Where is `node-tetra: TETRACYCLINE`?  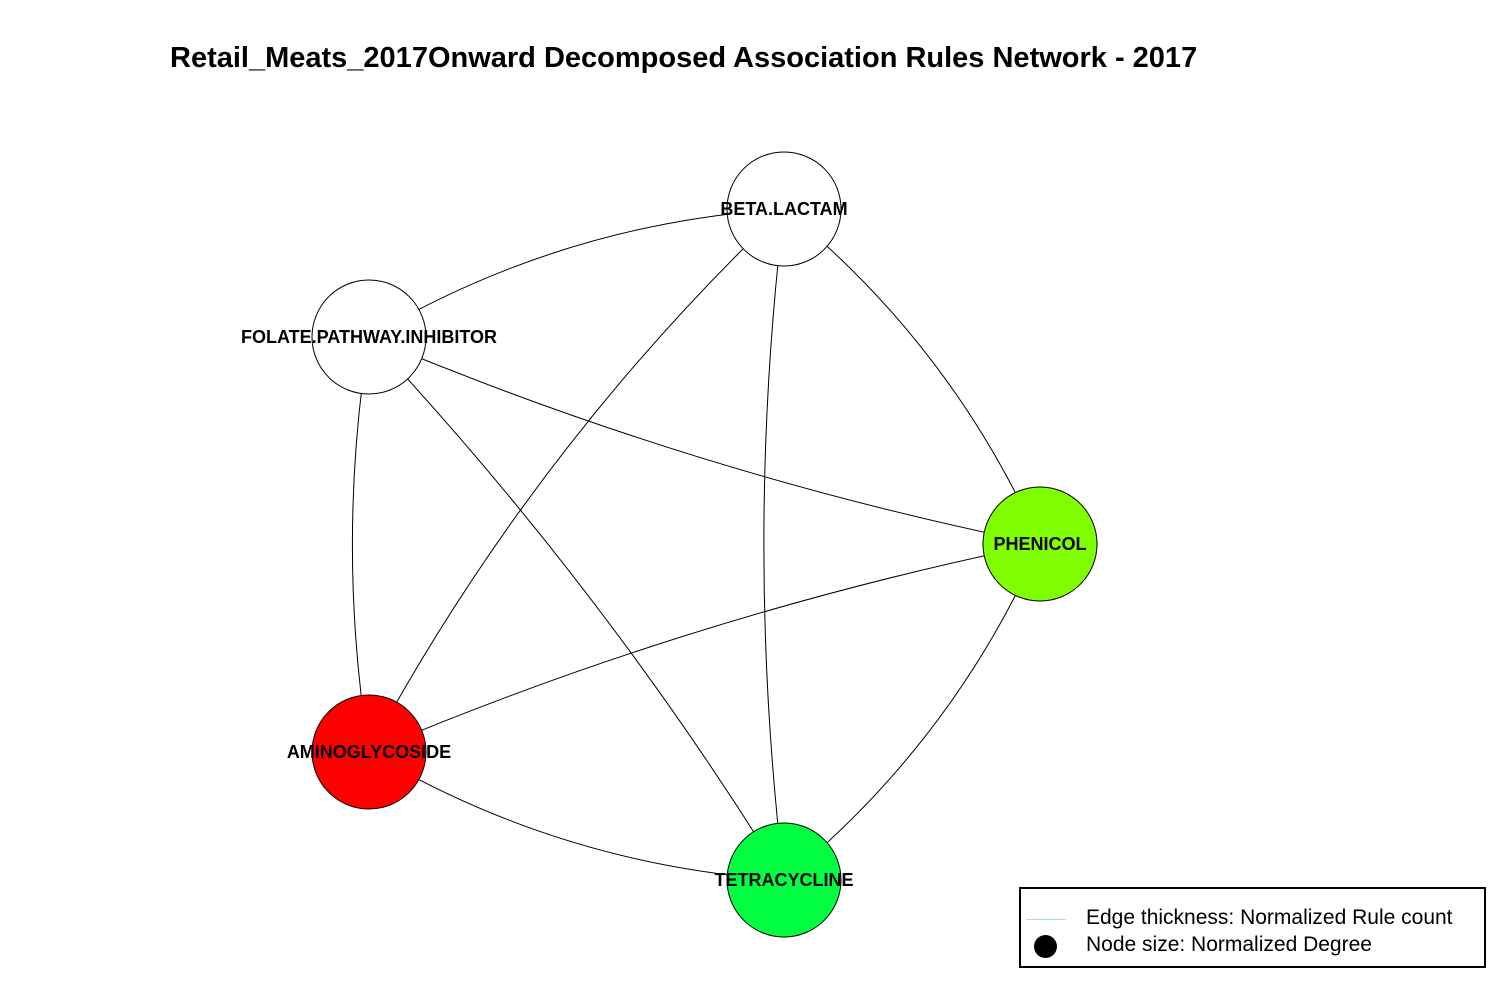
node-tetra: TETRACYCLINE is located at coordinates (784, 880).